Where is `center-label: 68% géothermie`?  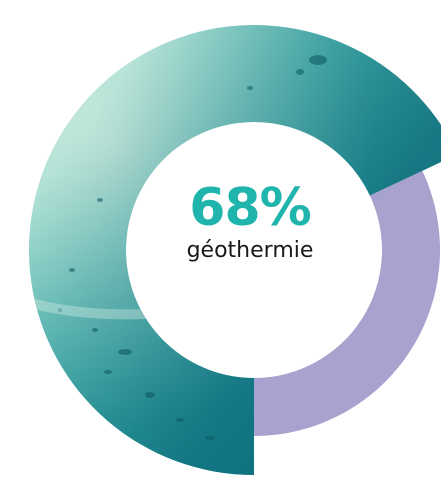
center-label: 68% géothermie is located at coordinates (250, 222).